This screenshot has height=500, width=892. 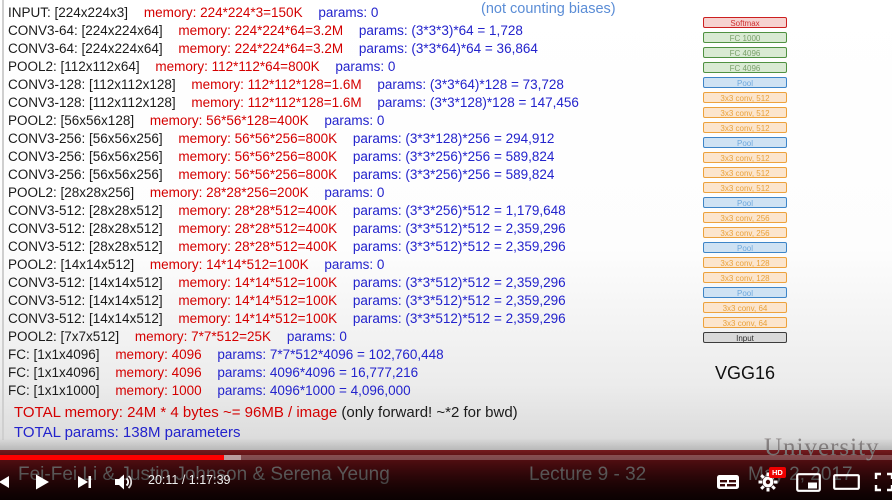 What do you see at coordinates (203, 336) in the screenshot?
I see `layer-memory: memory: 7*7*512=25K` at bounding box center [203, 336].